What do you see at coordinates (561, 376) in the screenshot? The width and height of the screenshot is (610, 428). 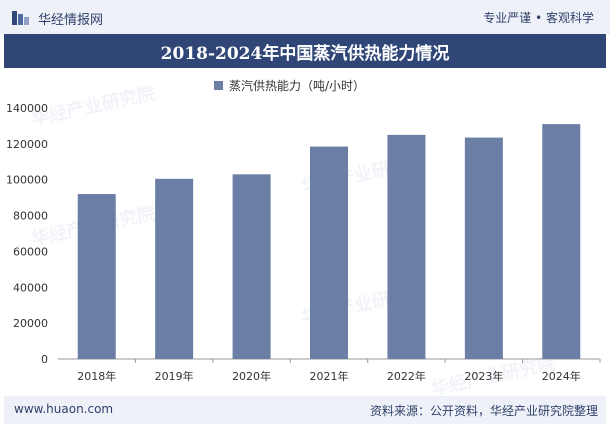 I see `x-tick-label: 2024年` at bounding box center [561, 376].